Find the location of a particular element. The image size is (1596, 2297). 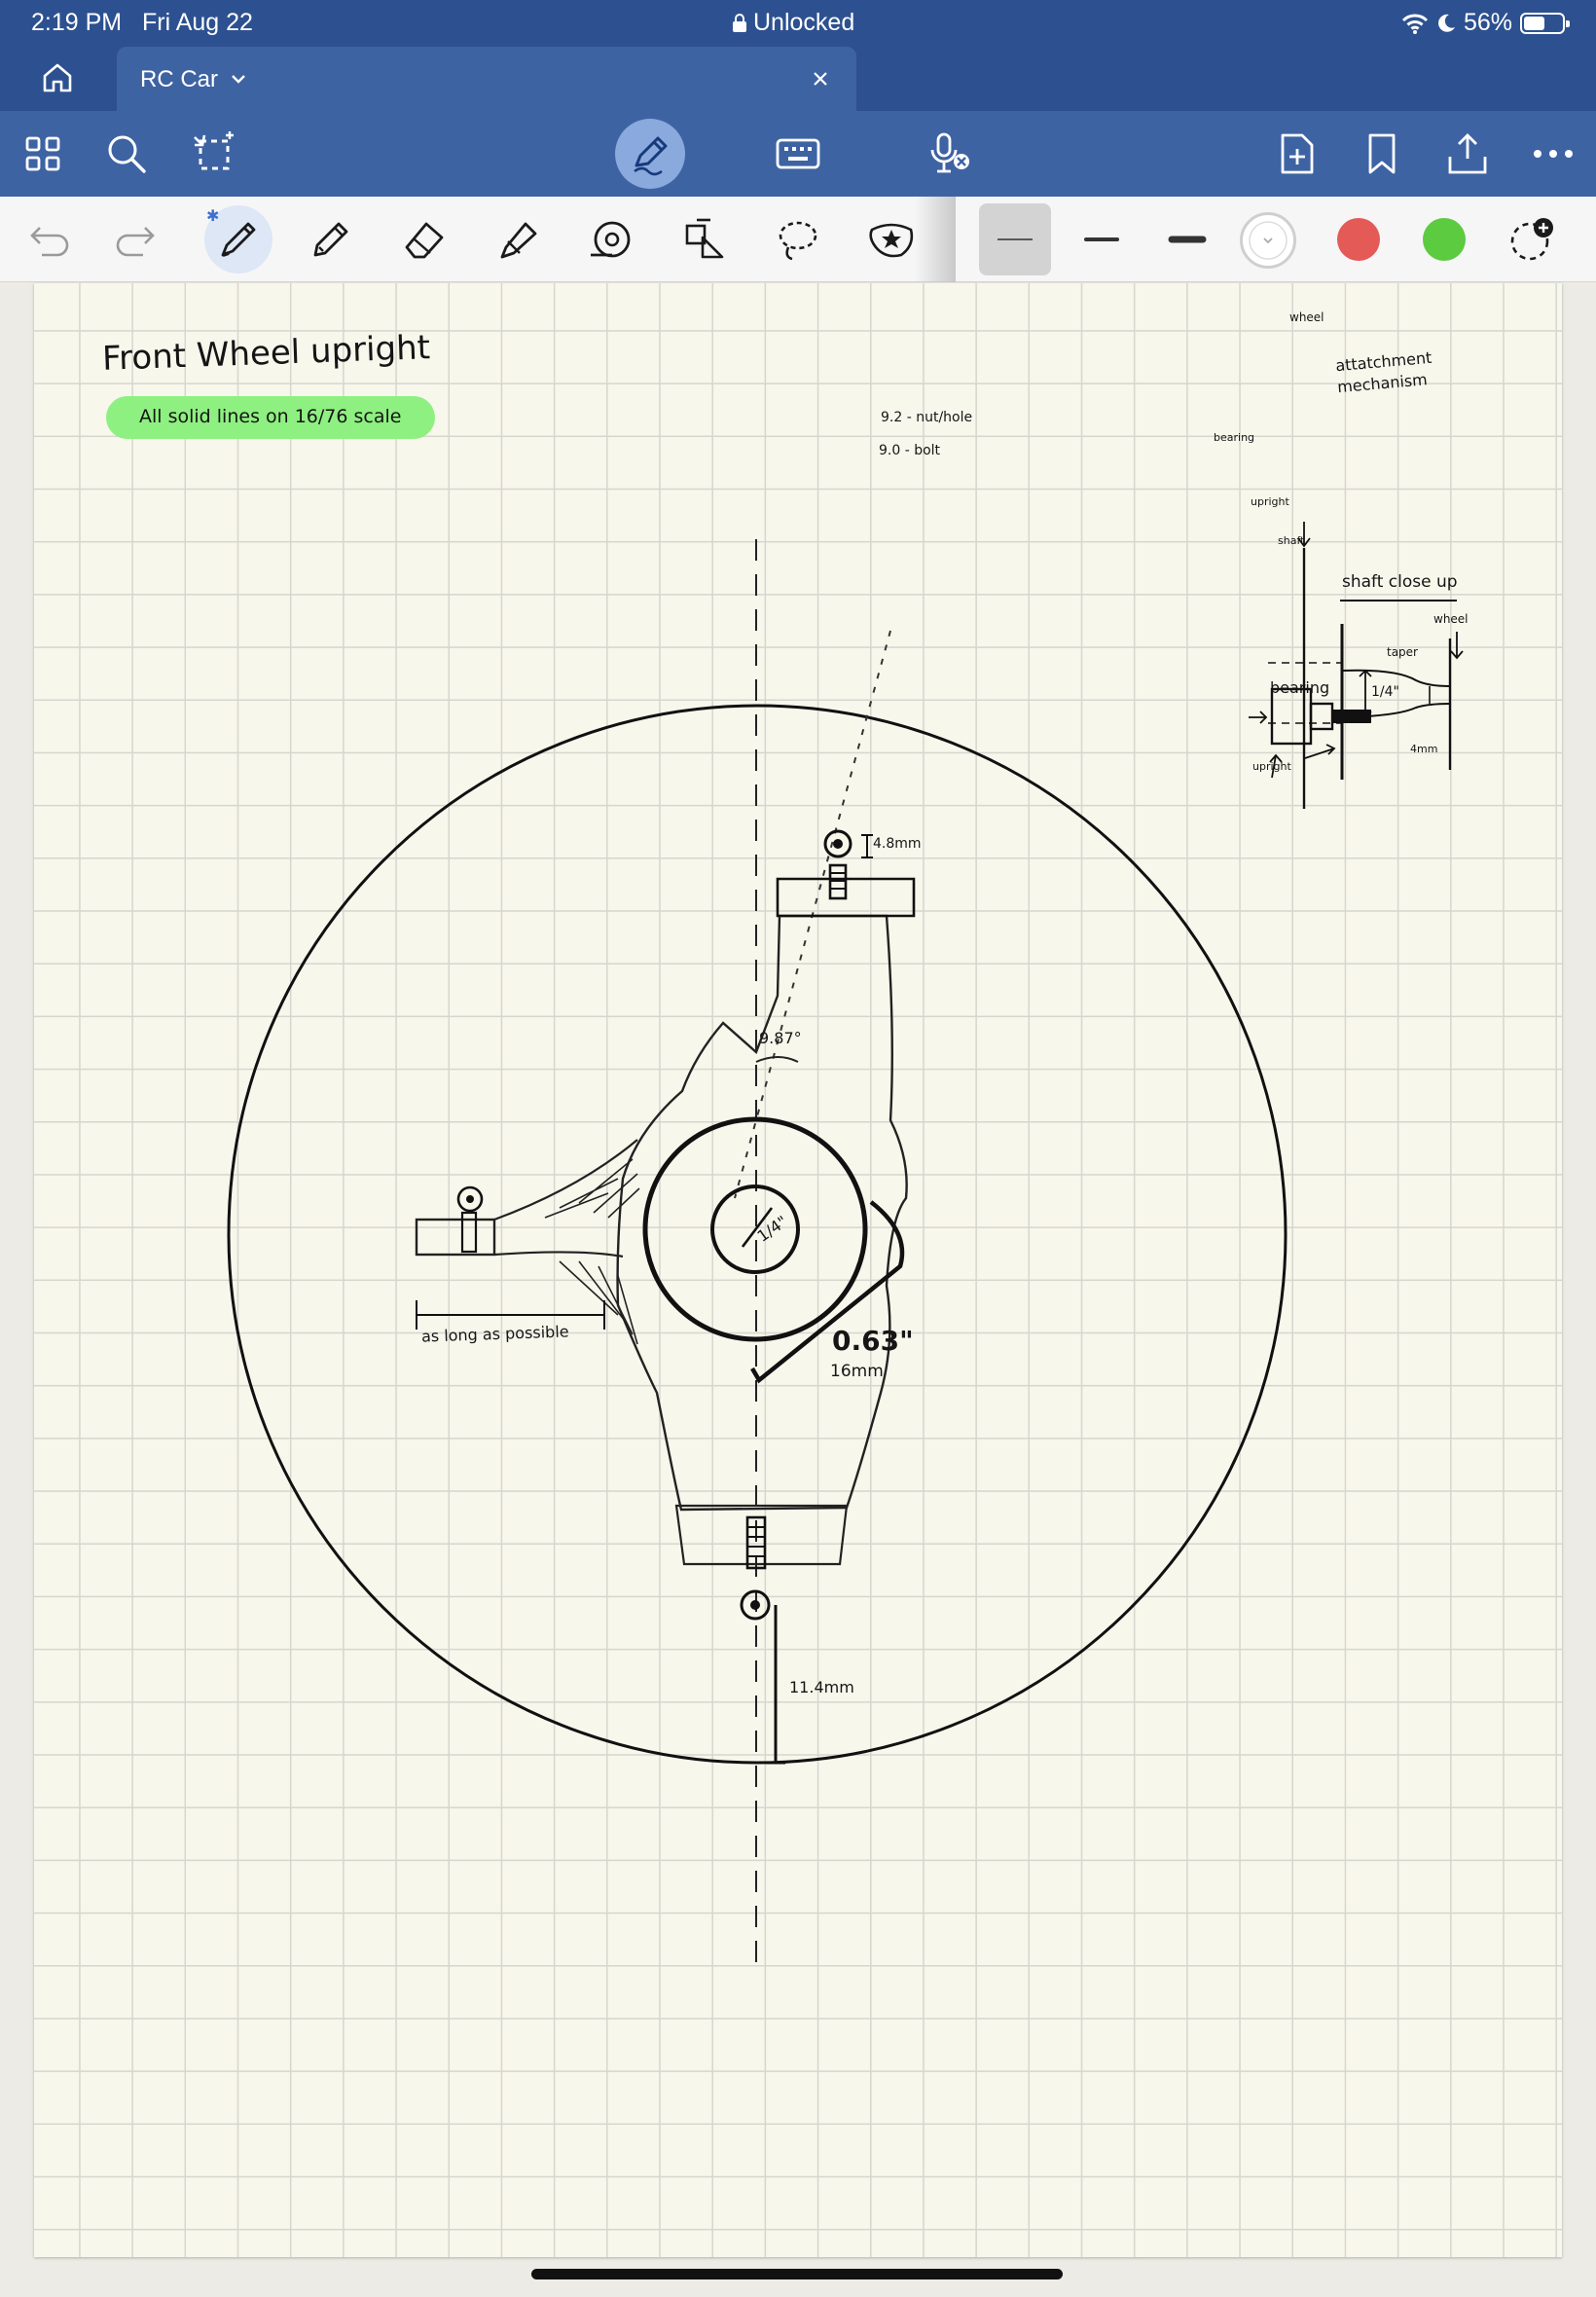

arm-lower is located at coordinates (558, 1255).